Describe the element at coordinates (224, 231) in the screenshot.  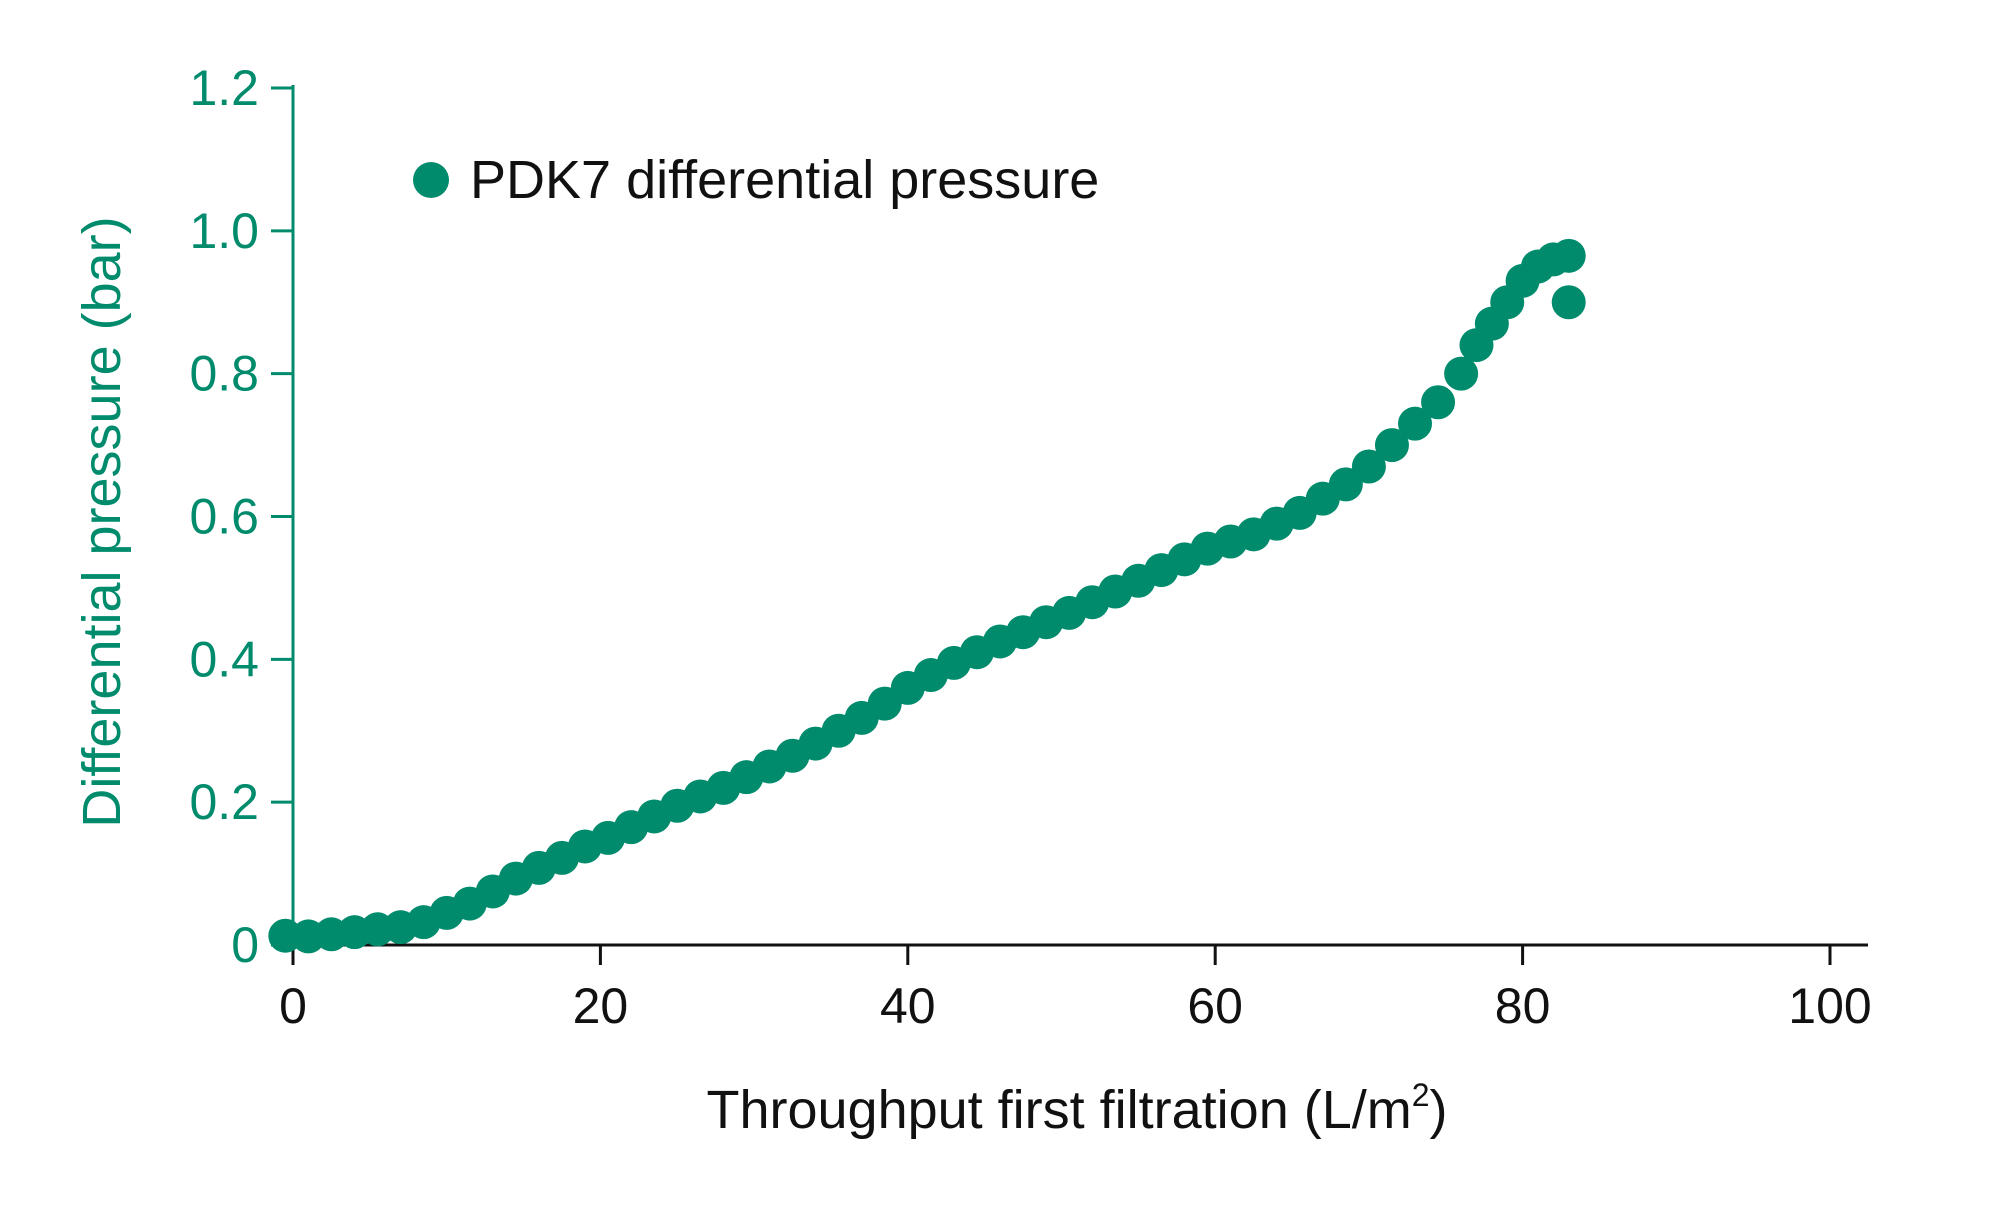
I see `y-tick-label: 1.0` at that location.